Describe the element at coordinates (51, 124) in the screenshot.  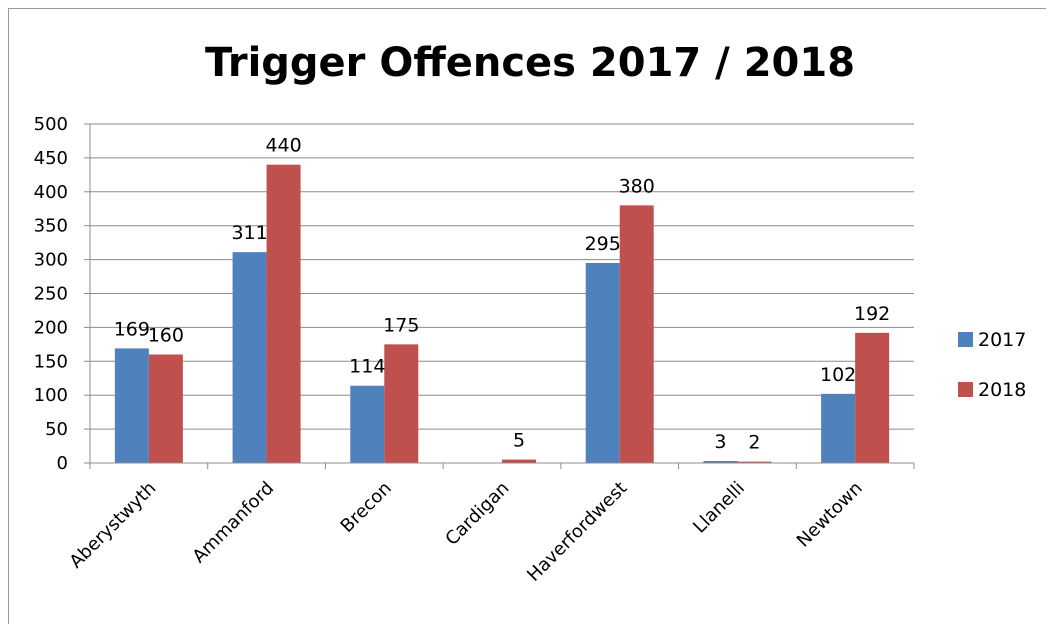
I see `y-tick-label-500: 500` at that location.